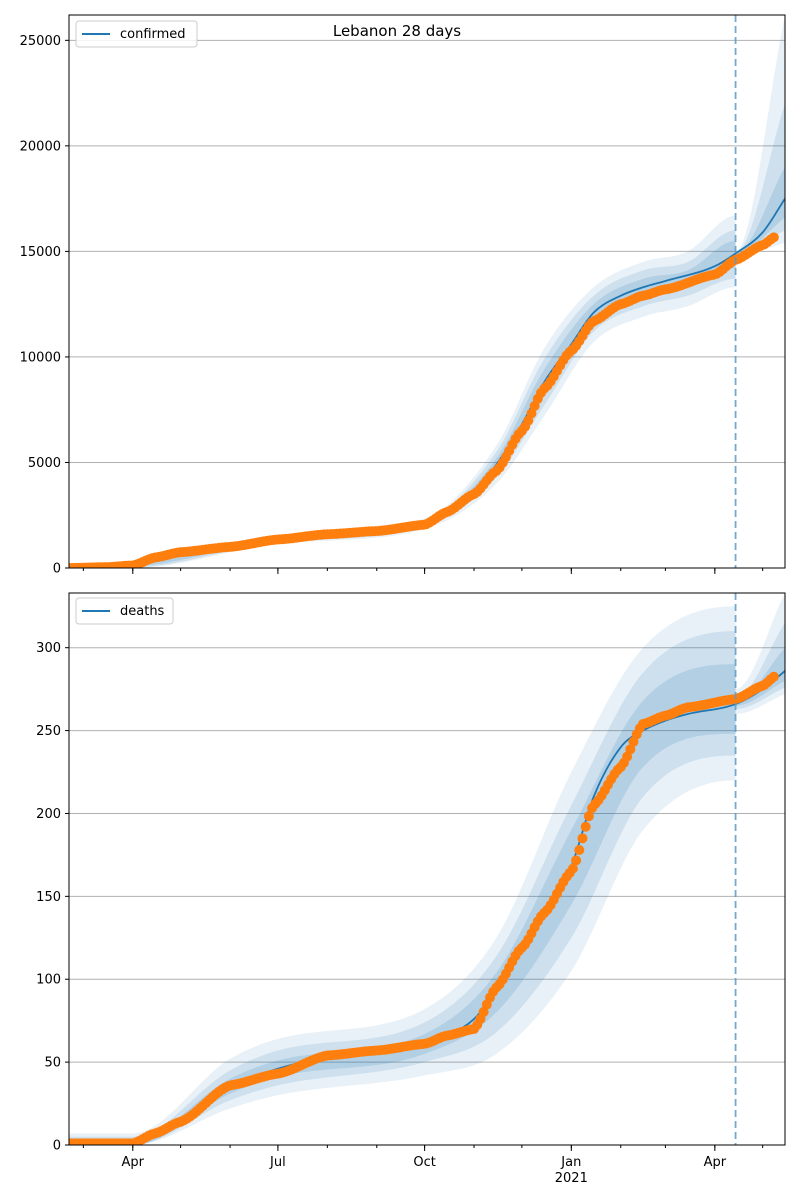 Image resolution: width=800 pixels, height=1200 pixels. I want to click on deaths-x-tick-label: Oct, so click(424, 1162).